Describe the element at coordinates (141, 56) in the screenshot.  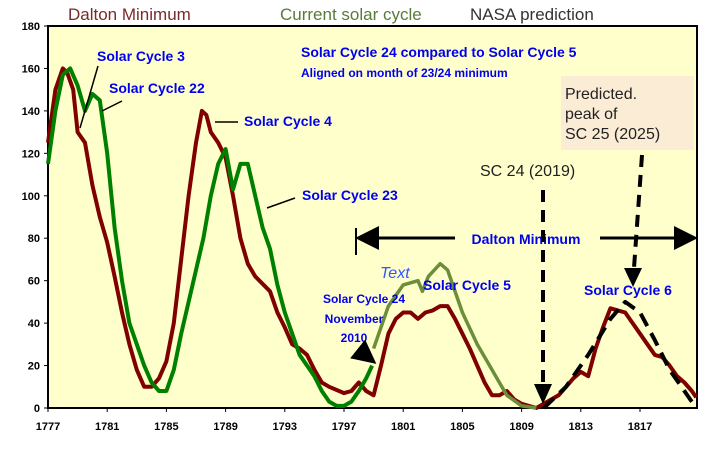
I see `label-sc3: Solar Cycle 3` at that location.